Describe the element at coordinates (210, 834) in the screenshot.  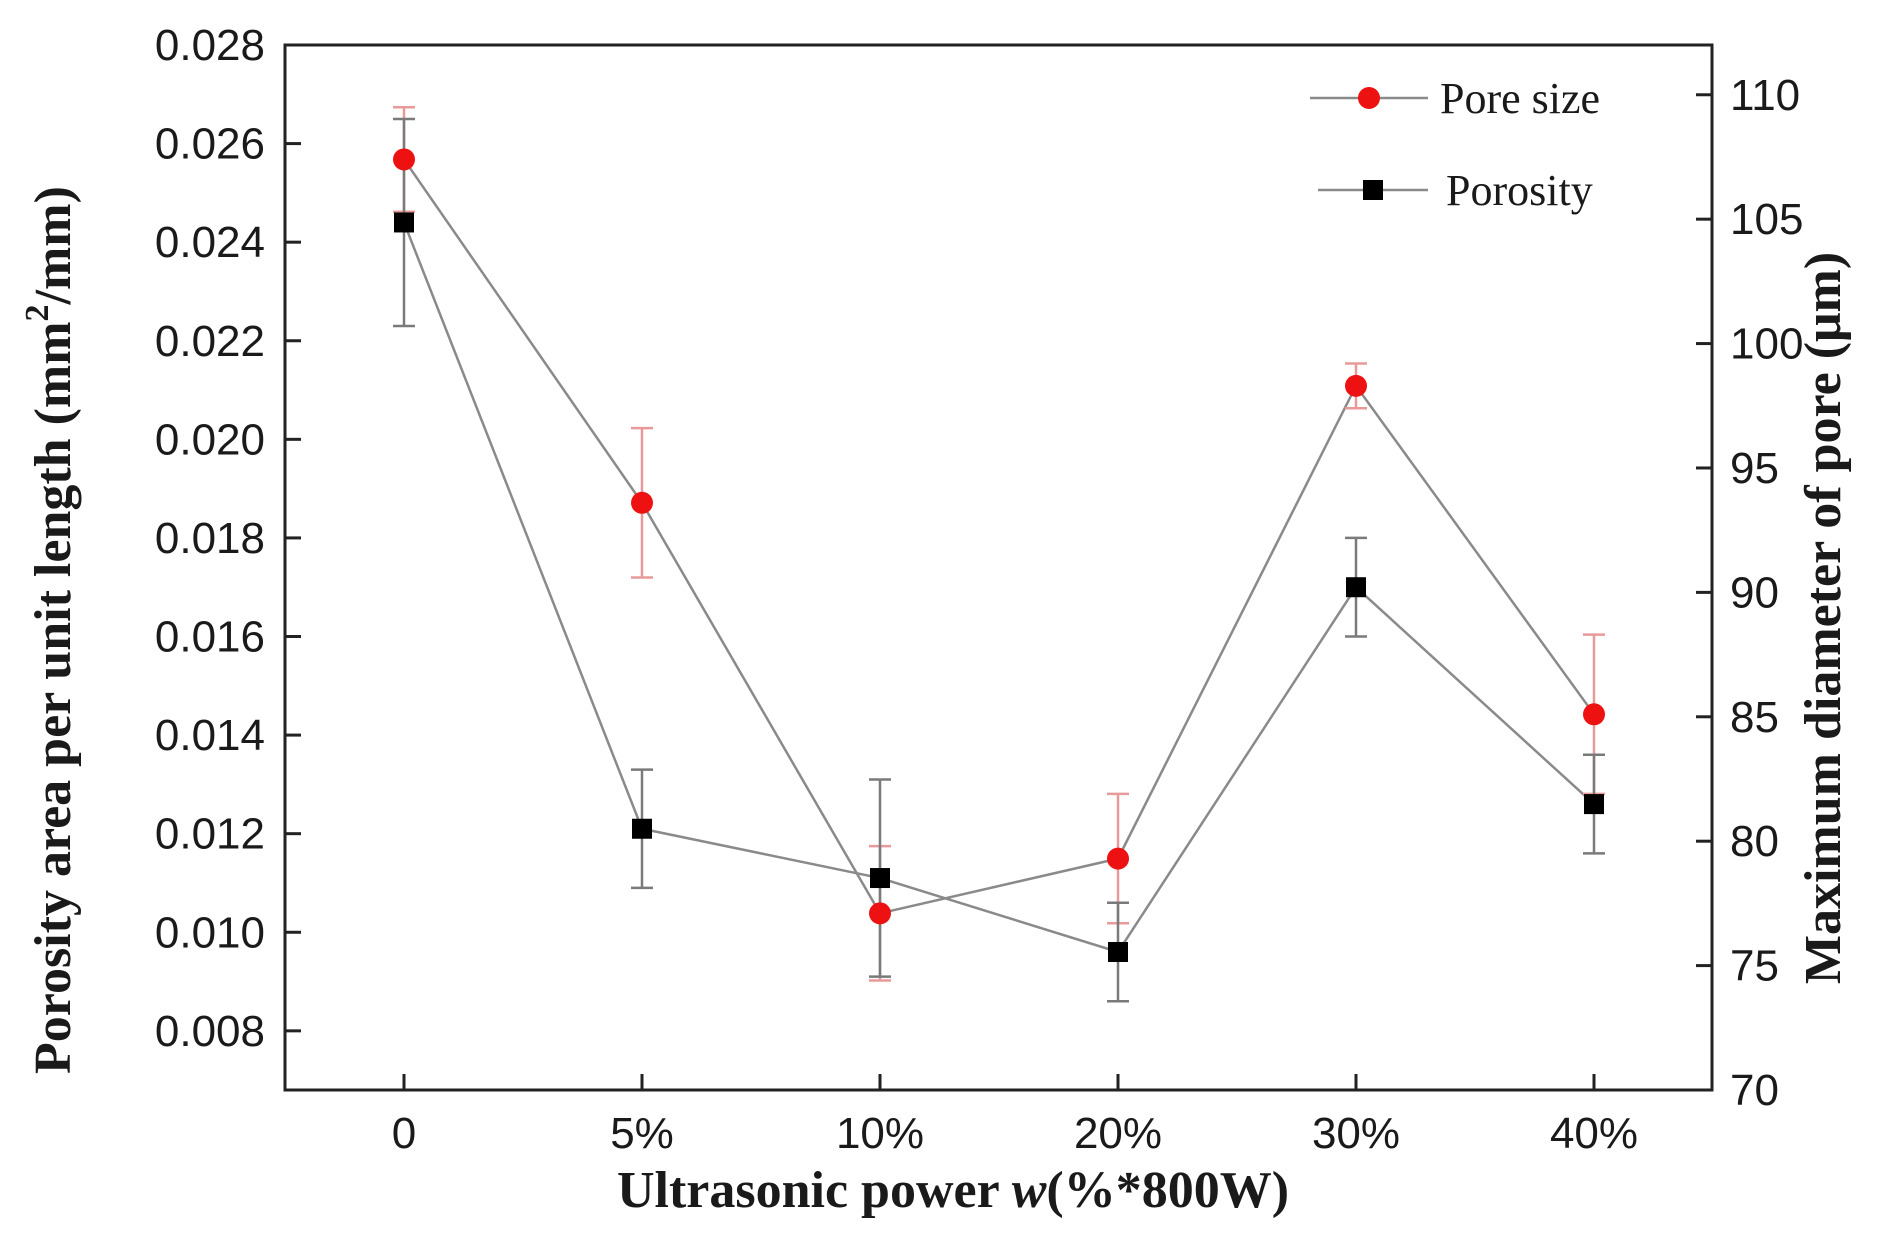
I see `y-left-tick-label: 0.012` at that location.